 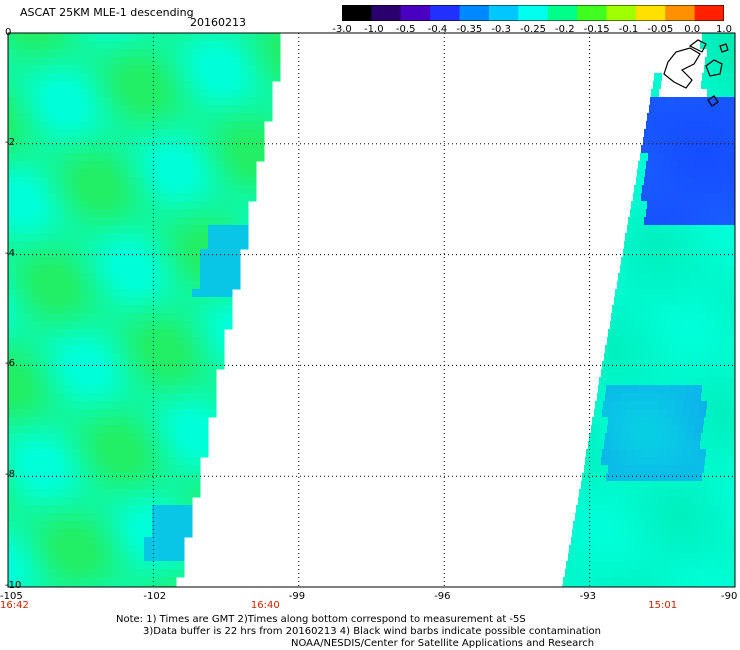 I want to click on colorbar-tick-label: 1.0, so click(x=724, y=29).